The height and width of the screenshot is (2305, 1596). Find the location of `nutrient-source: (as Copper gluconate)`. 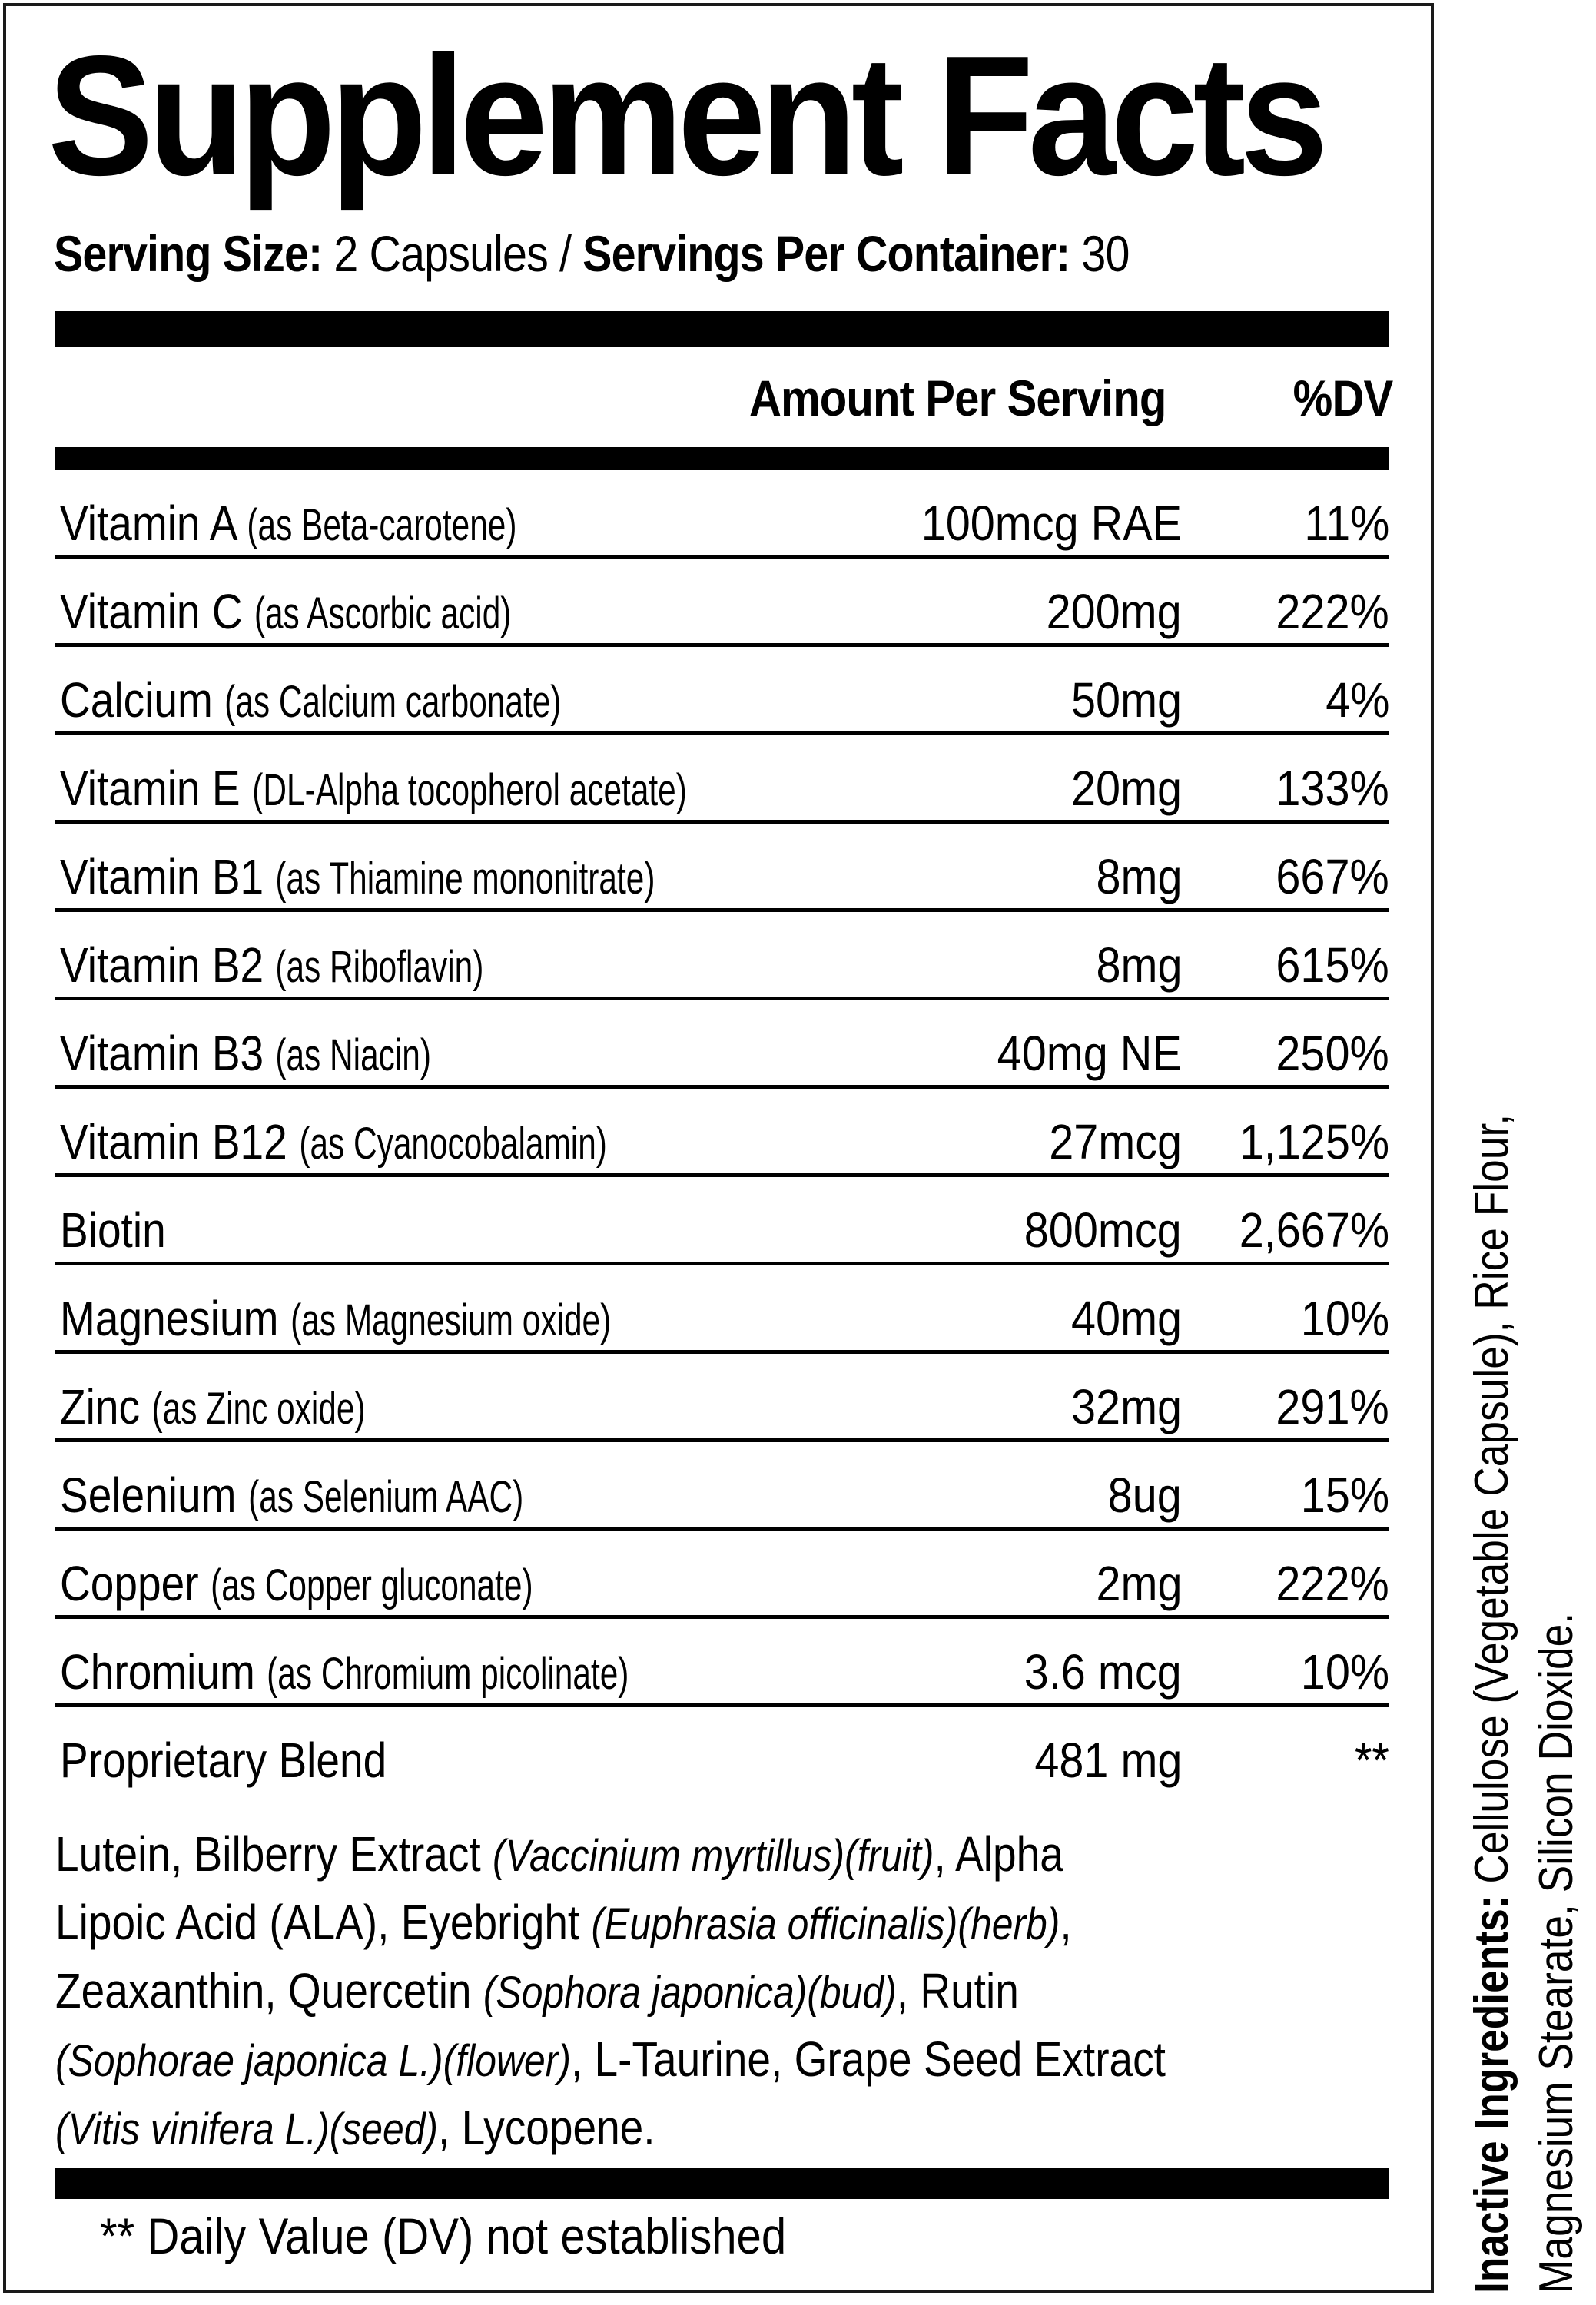

nutrient-source: (as Copper gluconate) is located at coordinates (371, 1585).